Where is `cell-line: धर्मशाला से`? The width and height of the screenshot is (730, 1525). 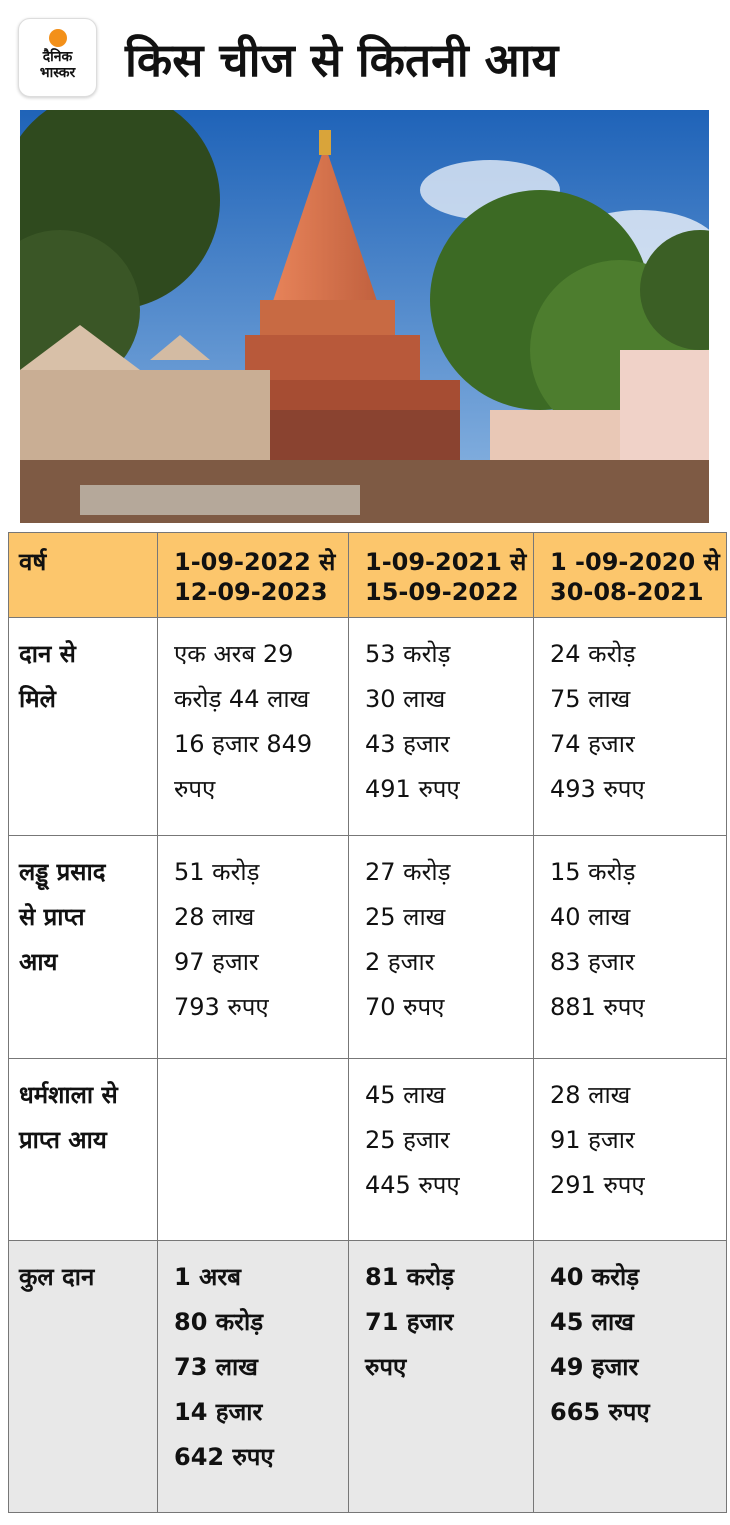 cell-line: धर्मशाला से is located at coordinates (68, 1095).